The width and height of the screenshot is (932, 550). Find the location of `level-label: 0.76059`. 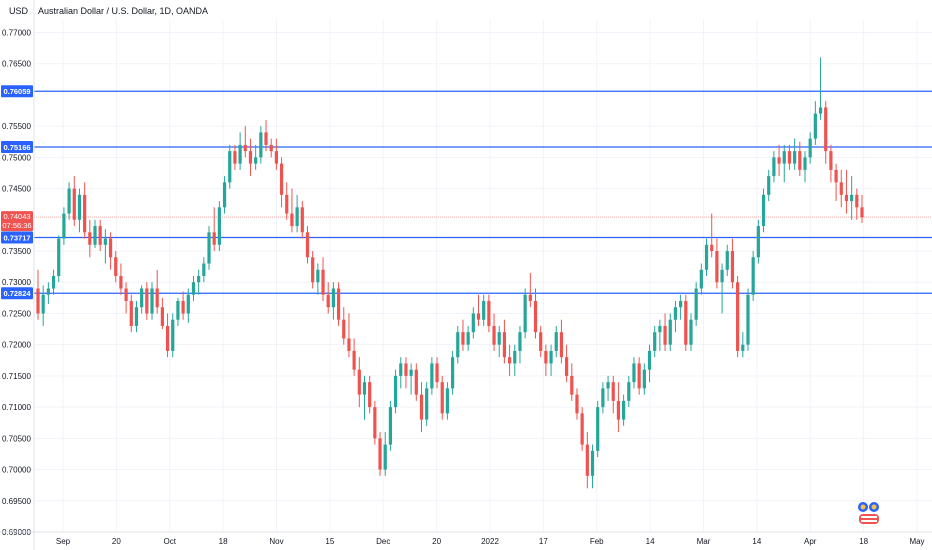

level-label: 0.76059 is located at coordinates (16, 91).